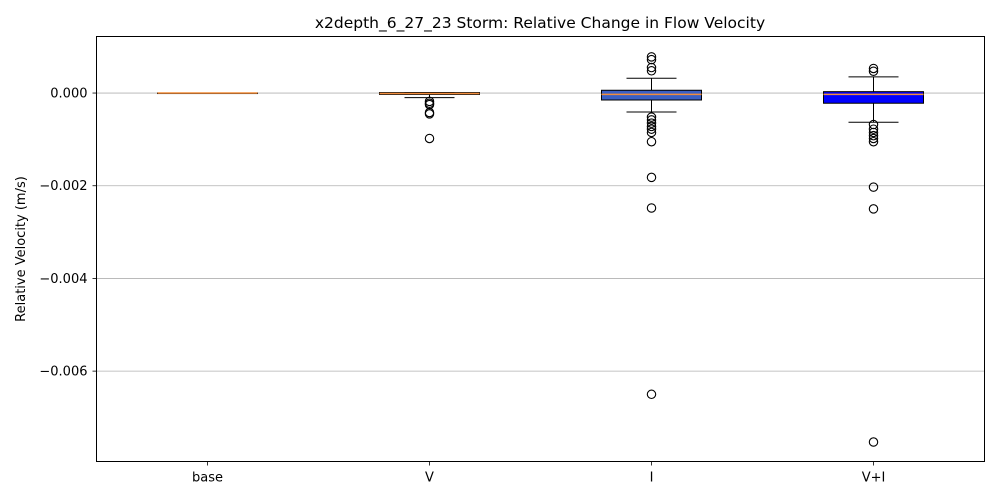  I want to click on x-tick-label: I, so click(652, 478).